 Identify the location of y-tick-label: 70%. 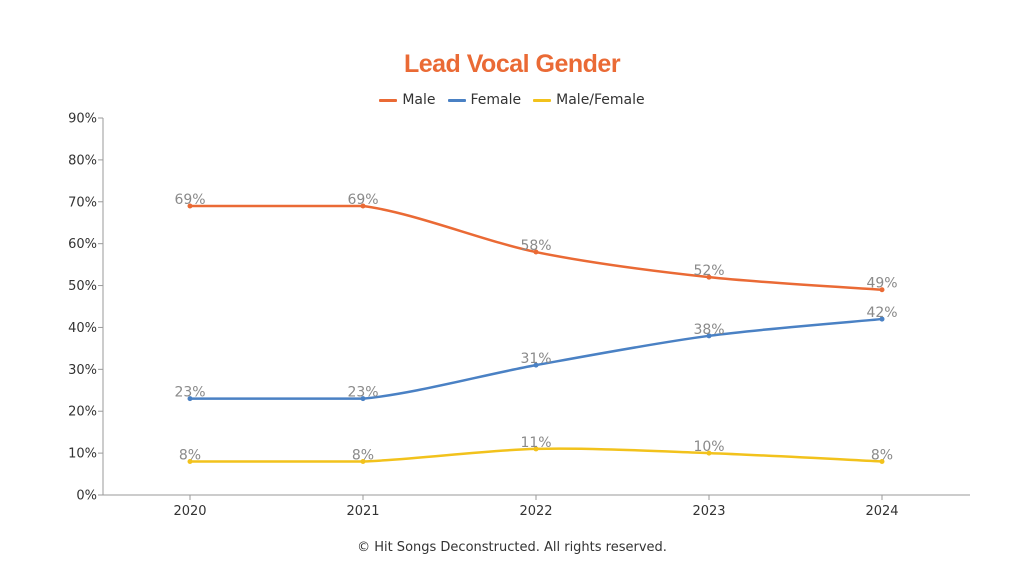
(82, 202).